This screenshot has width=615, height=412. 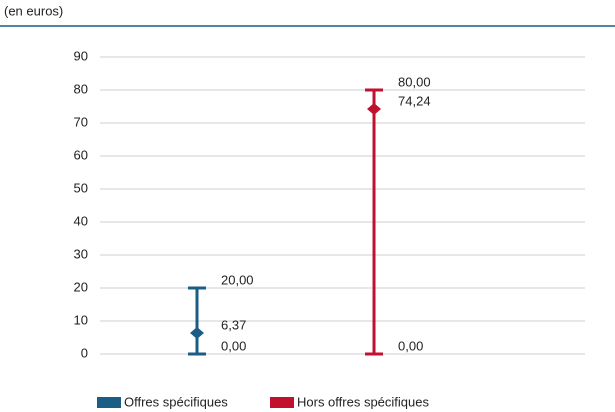 What do you see at coordinates (81, 121) in the screenshot?
I see `y-tick-label: 70` at bounding box center [81, 121].